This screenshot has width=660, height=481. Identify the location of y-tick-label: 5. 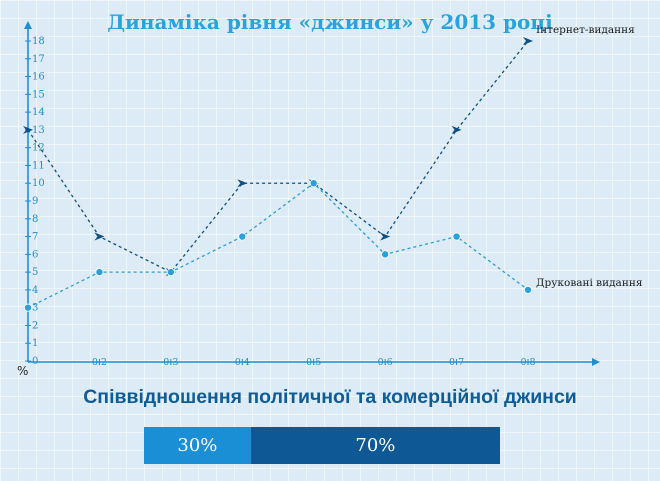
(35, 272).